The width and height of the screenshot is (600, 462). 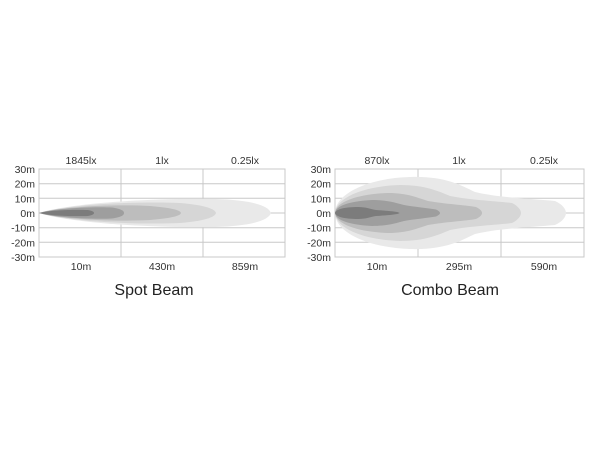 What do you see at coordinates (27, 214) in the screenshot?
I see `spot-y-tick-label: 0m` at bounding box center [27, 214].